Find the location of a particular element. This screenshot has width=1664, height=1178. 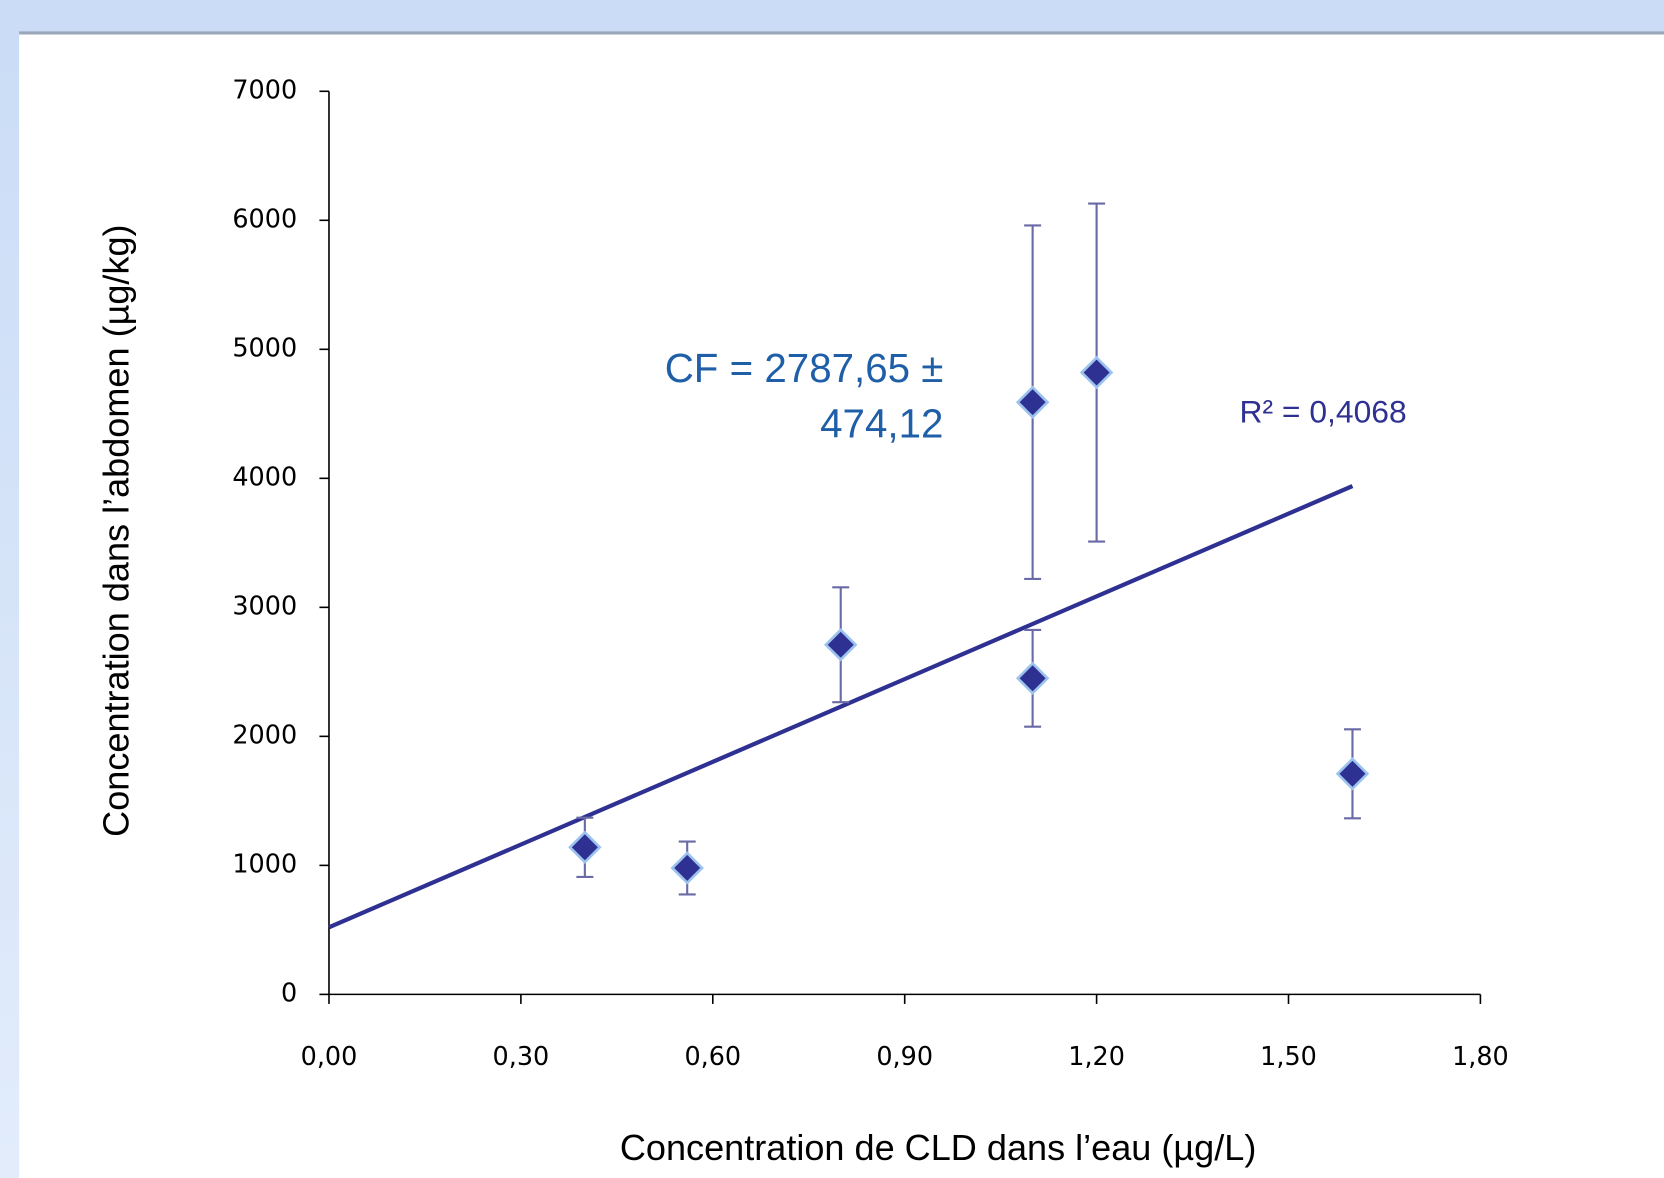

x-tick-label: 1,50 is located at coordinates (1288, 1057).